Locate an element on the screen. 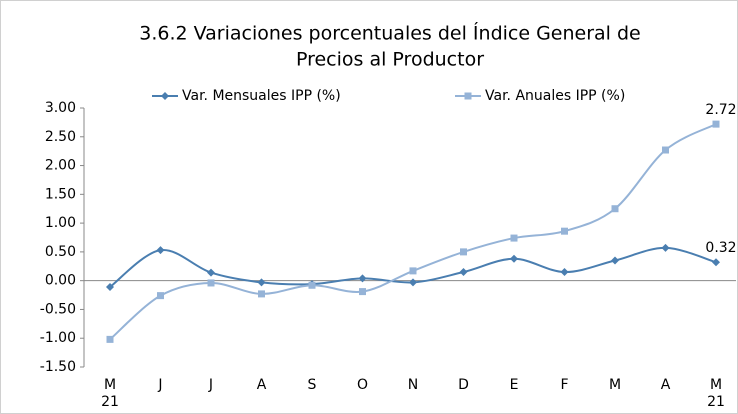 This screenshot has width=738, height=414. data-label: 0.32 is located at coordinates (720, 248).